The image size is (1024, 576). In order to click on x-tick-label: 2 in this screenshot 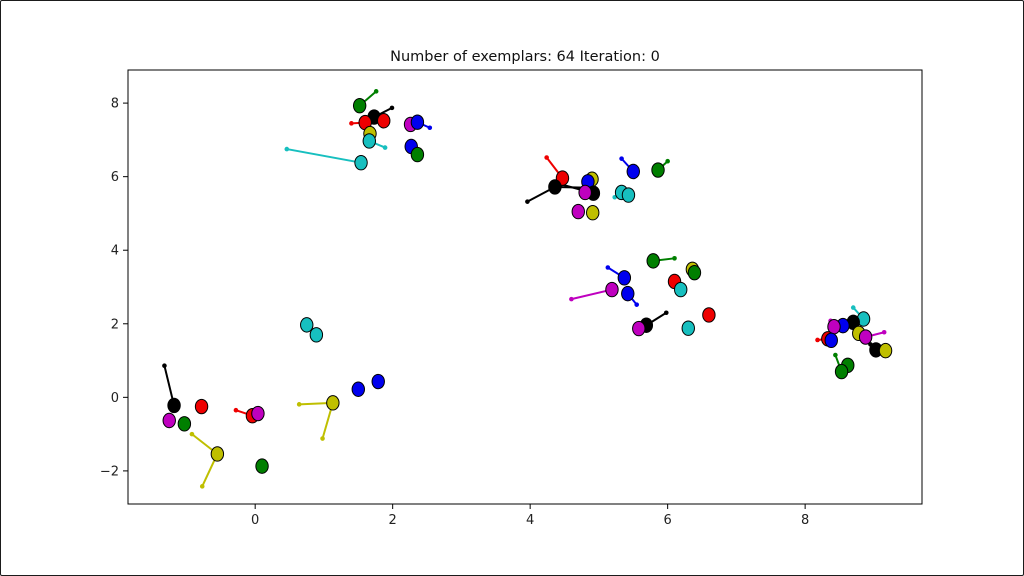, I will do `click(393, 520)`.